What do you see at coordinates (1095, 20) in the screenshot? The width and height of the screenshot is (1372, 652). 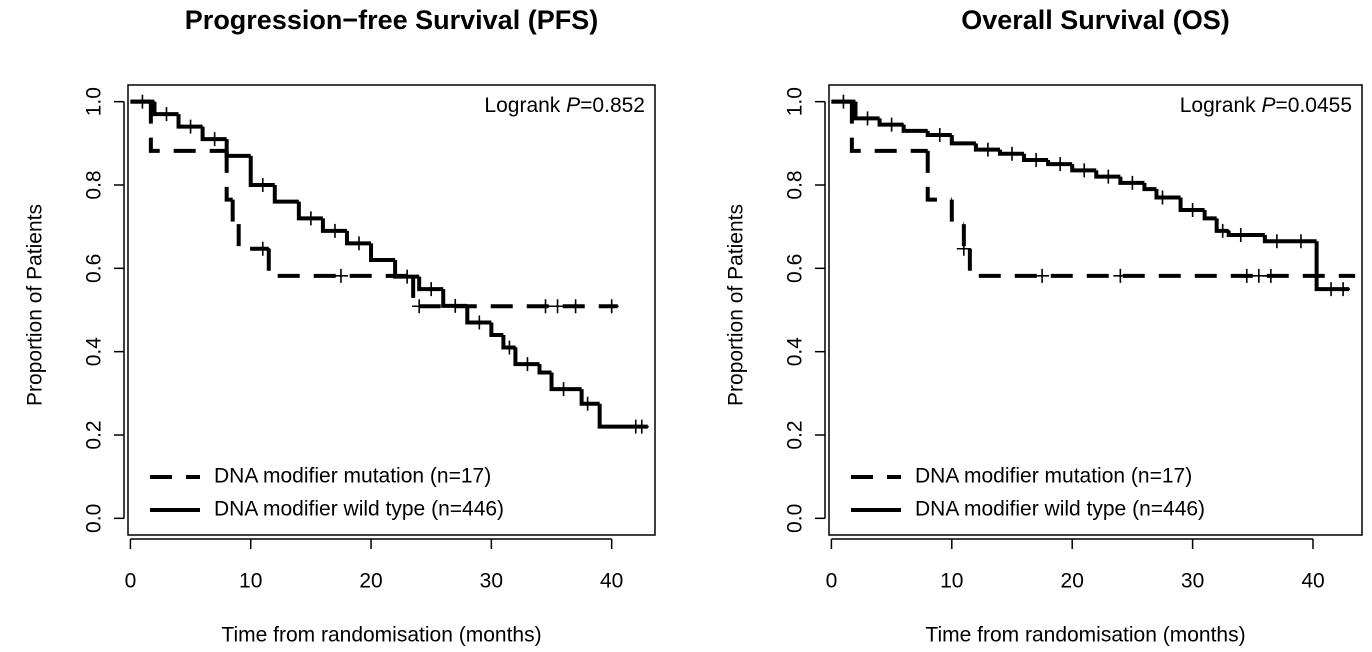 I see `chart-title: Overall Survival (OS)` at bounding box center [1095, 20].